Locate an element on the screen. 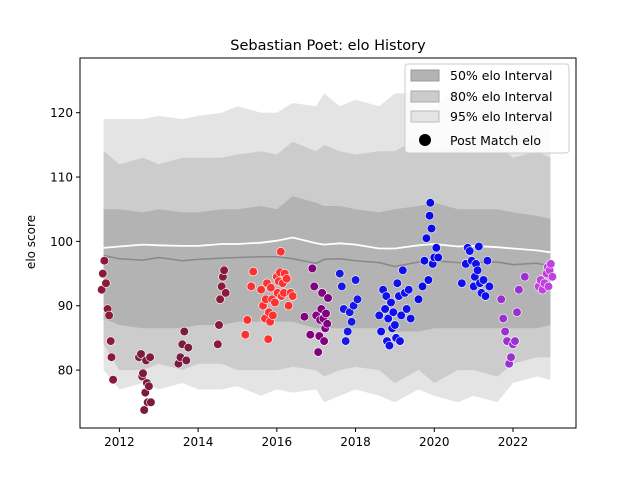  legend-label-post-match: Post Match elo is located at coordinates (495, 140).